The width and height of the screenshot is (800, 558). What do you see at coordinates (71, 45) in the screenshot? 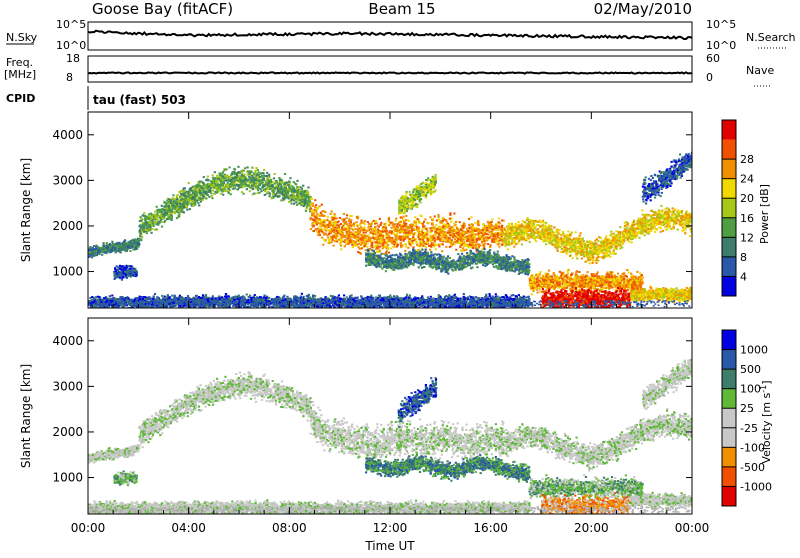
I see `nsky-tick-bottom: 10^0` at bounding box center [71, 45].